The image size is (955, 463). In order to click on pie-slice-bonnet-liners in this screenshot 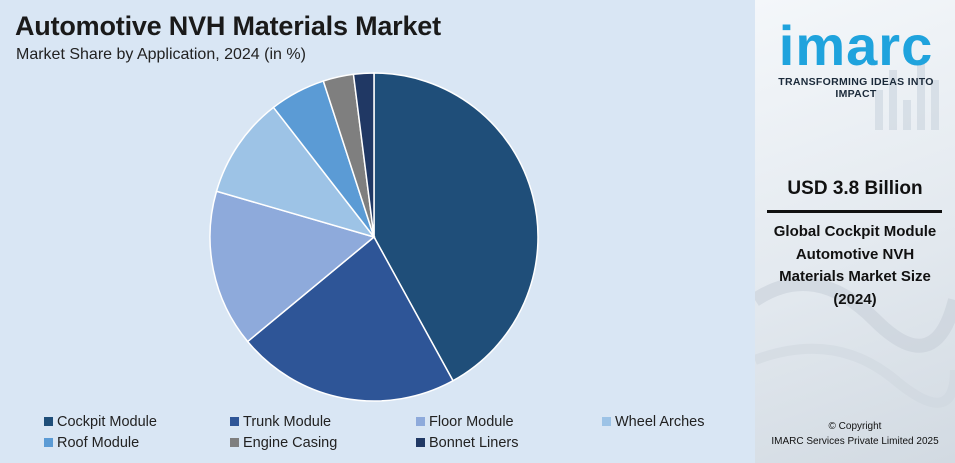, I will do `click(363, 155)`.